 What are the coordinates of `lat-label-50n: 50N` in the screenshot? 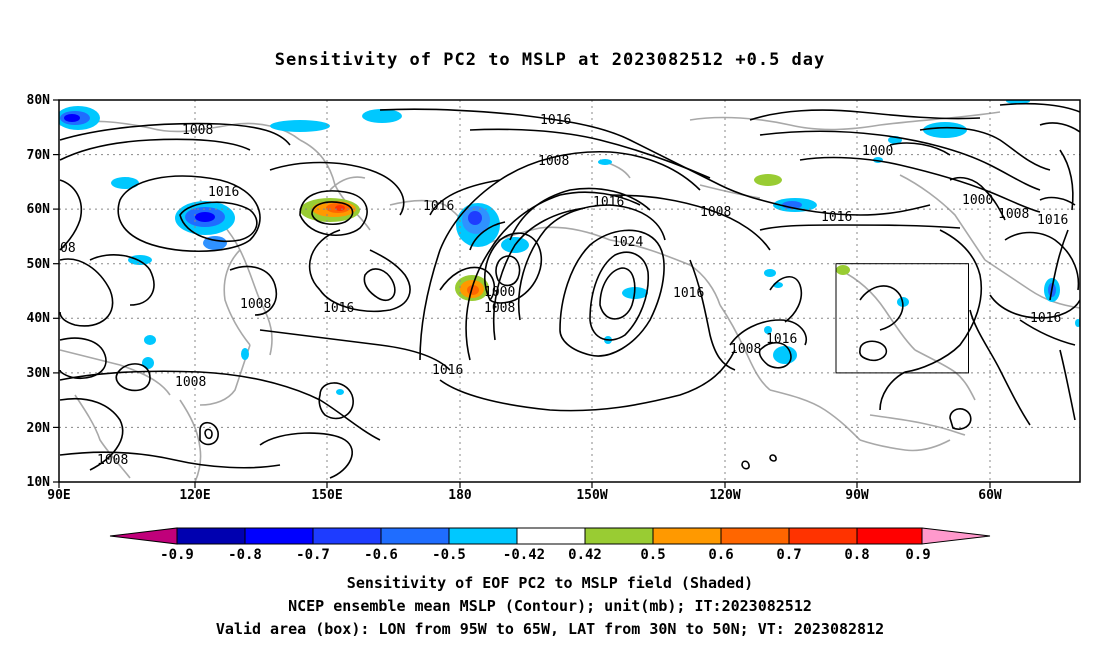 It's located at (39, 264).